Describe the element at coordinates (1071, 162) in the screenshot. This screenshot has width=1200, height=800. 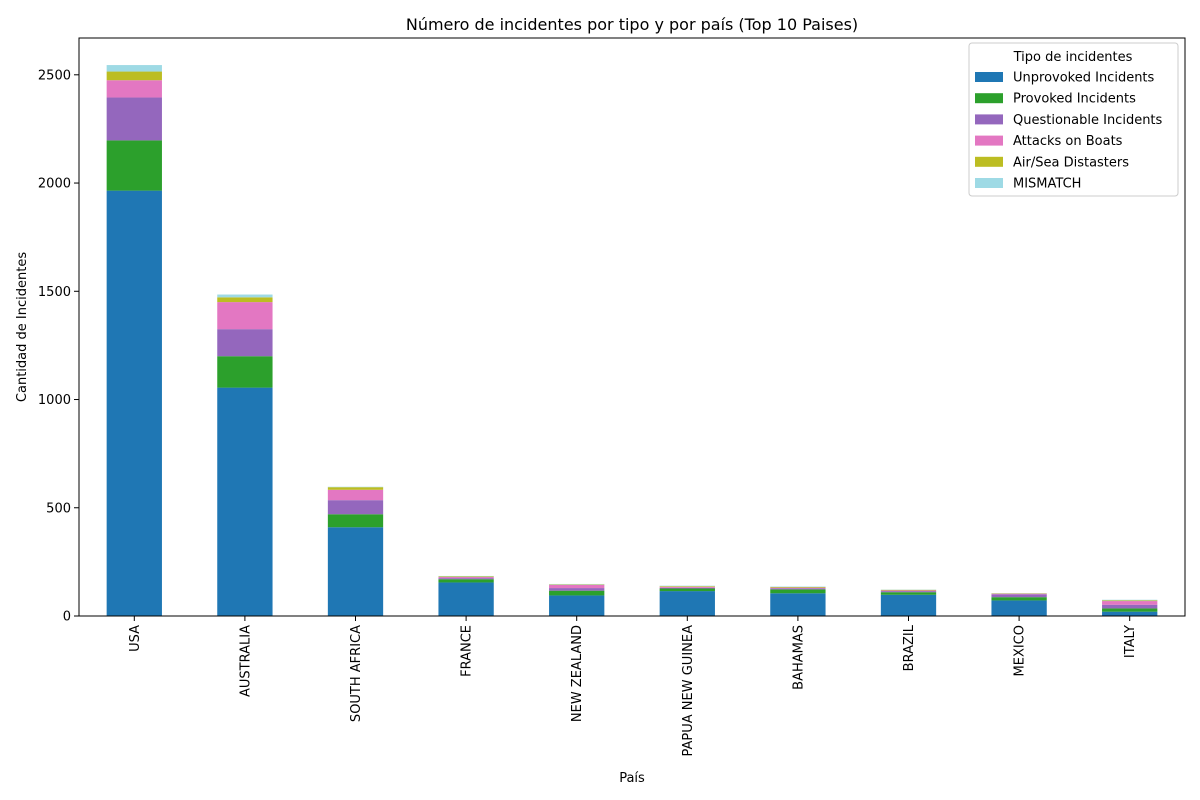
I see `legend-label: Air/Sea Distasters` at that location.